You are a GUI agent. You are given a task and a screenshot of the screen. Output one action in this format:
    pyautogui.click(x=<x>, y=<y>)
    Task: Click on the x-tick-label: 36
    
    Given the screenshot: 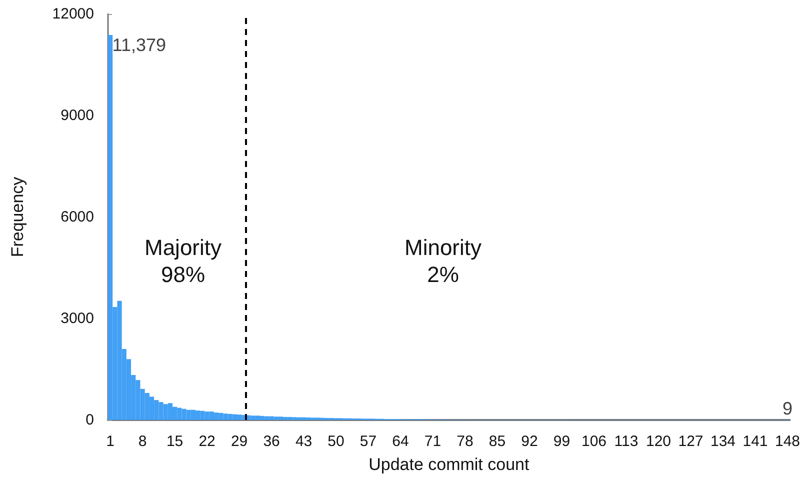 What is the action you would take?
    pyautogui.click(x=271, y=441)
    